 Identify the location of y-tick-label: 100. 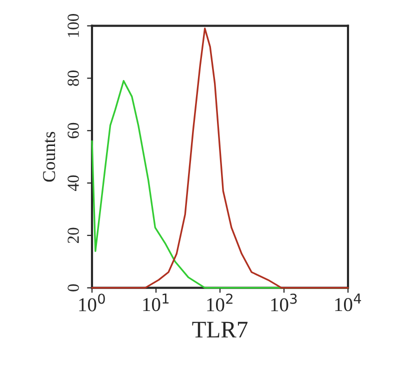
(73, 25).